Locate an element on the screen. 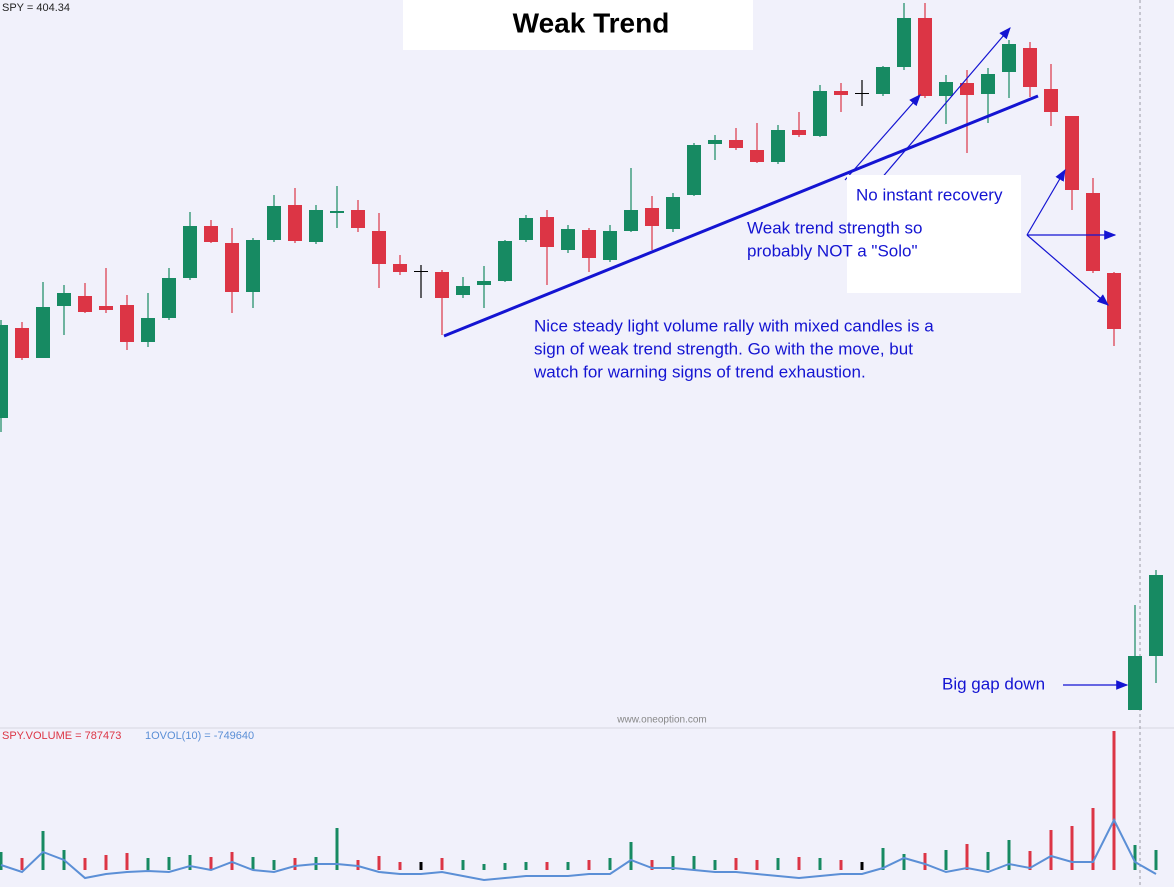 This screenshot has height=887, width=1174. volume-label: SPY.VOLUME = 787473 is located at coordinates (61, 736).